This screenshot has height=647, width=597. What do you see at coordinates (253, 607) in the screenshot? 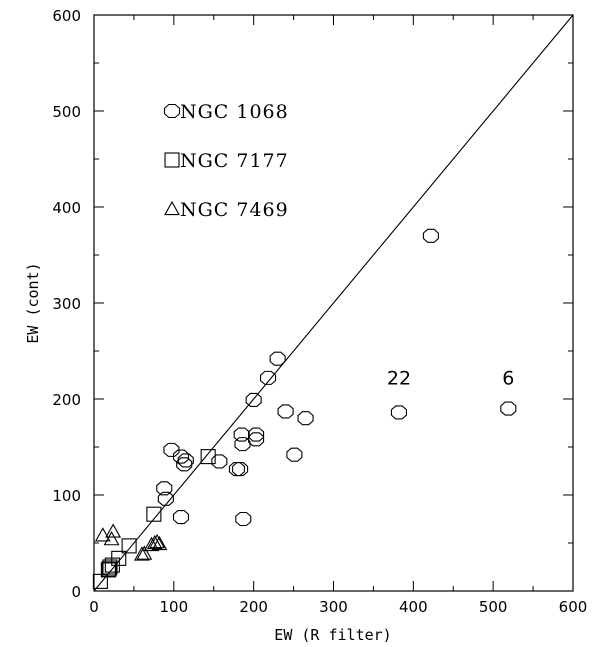
I see `x-tick-label: 200` at bounding box center [253, 607].